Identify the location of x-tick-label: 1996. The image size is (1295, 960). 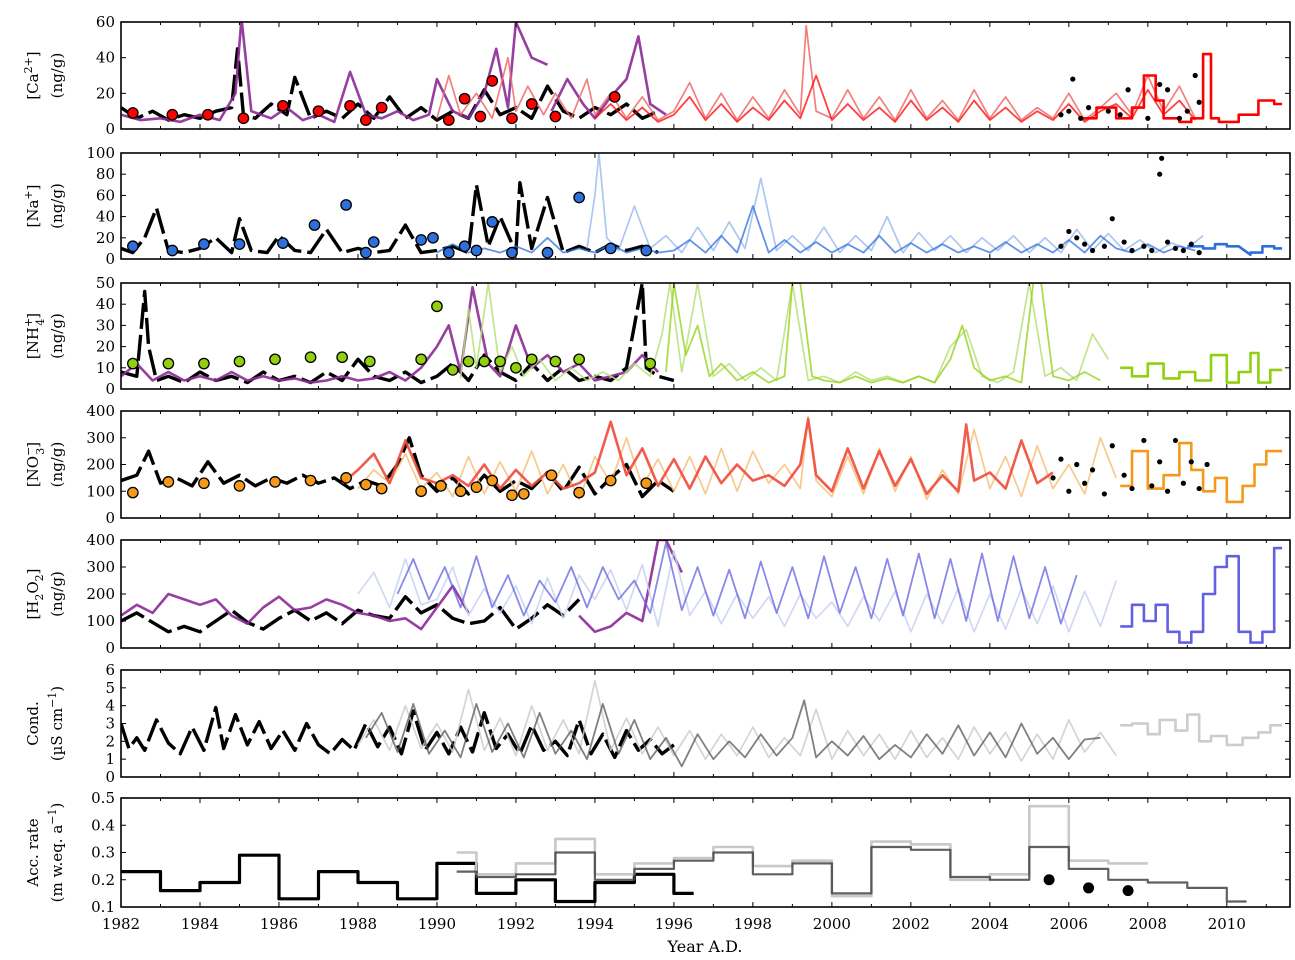
(674, 924).